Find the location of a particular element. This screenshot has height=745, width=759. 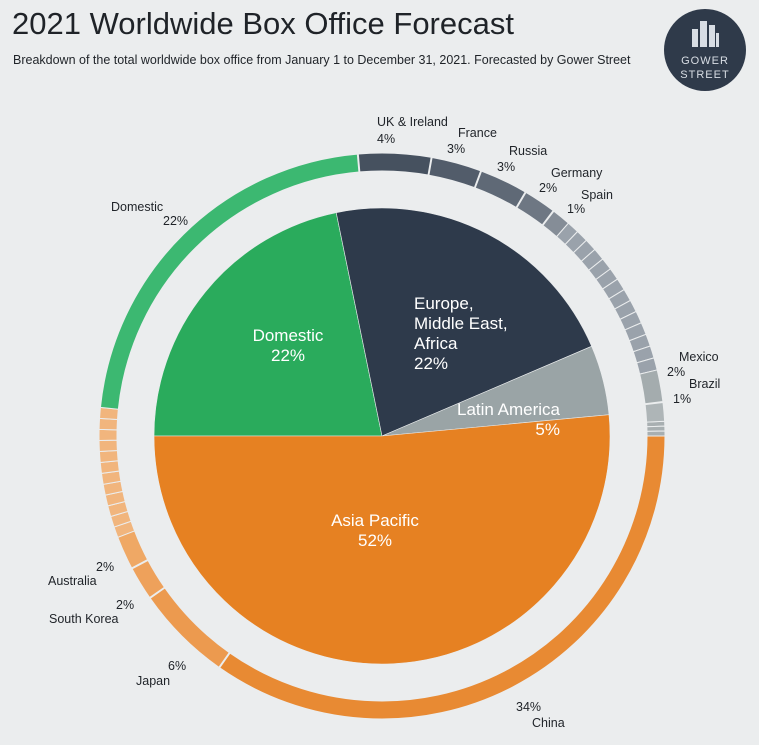

ring-segment-brazil is located at coordinates (655, 412).